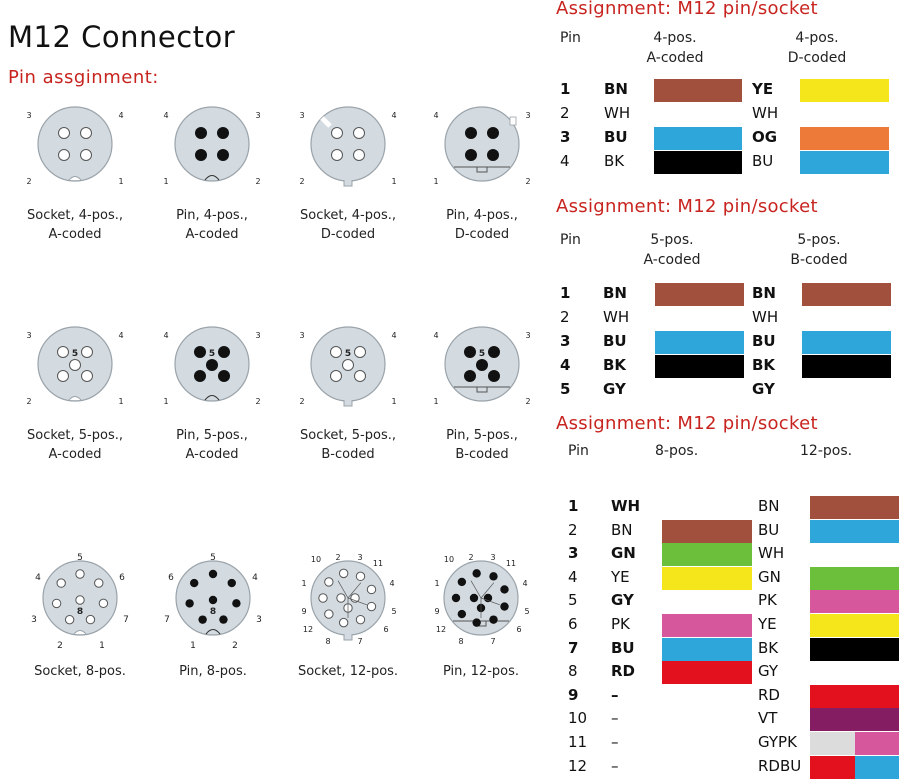 The image size is (899, 779). I want to click on table3-code-12pos: YE, so click(767, 624).